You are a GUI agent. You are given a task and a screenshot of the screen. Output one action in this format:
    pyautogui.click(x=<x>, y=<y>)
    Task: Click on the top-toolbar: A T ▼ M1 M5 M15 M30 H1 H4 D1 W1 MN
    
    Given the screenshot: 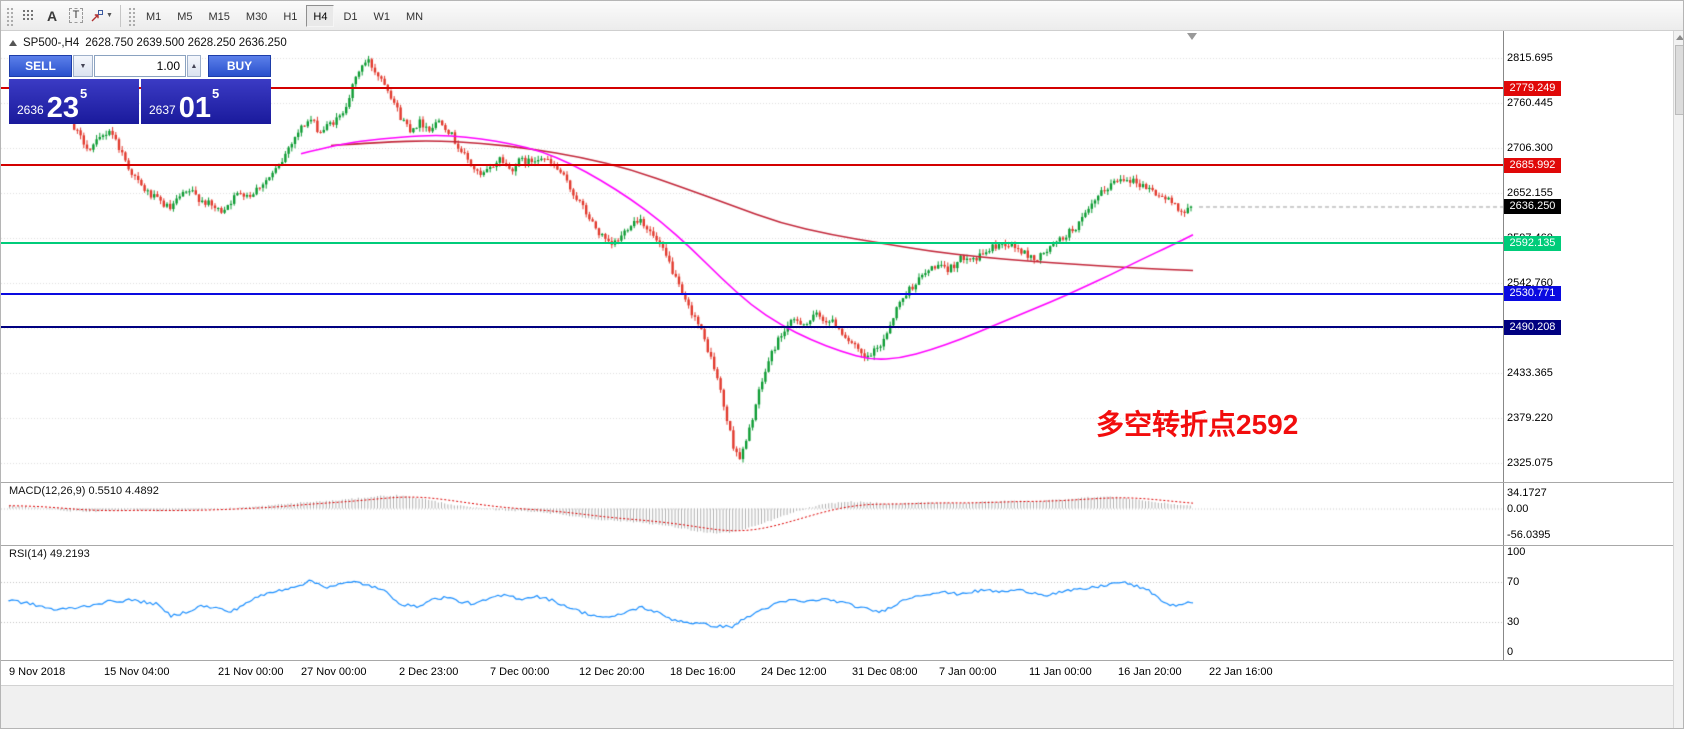 What is the action you would take?
    pyautogui.click(x=842, y=16)
    